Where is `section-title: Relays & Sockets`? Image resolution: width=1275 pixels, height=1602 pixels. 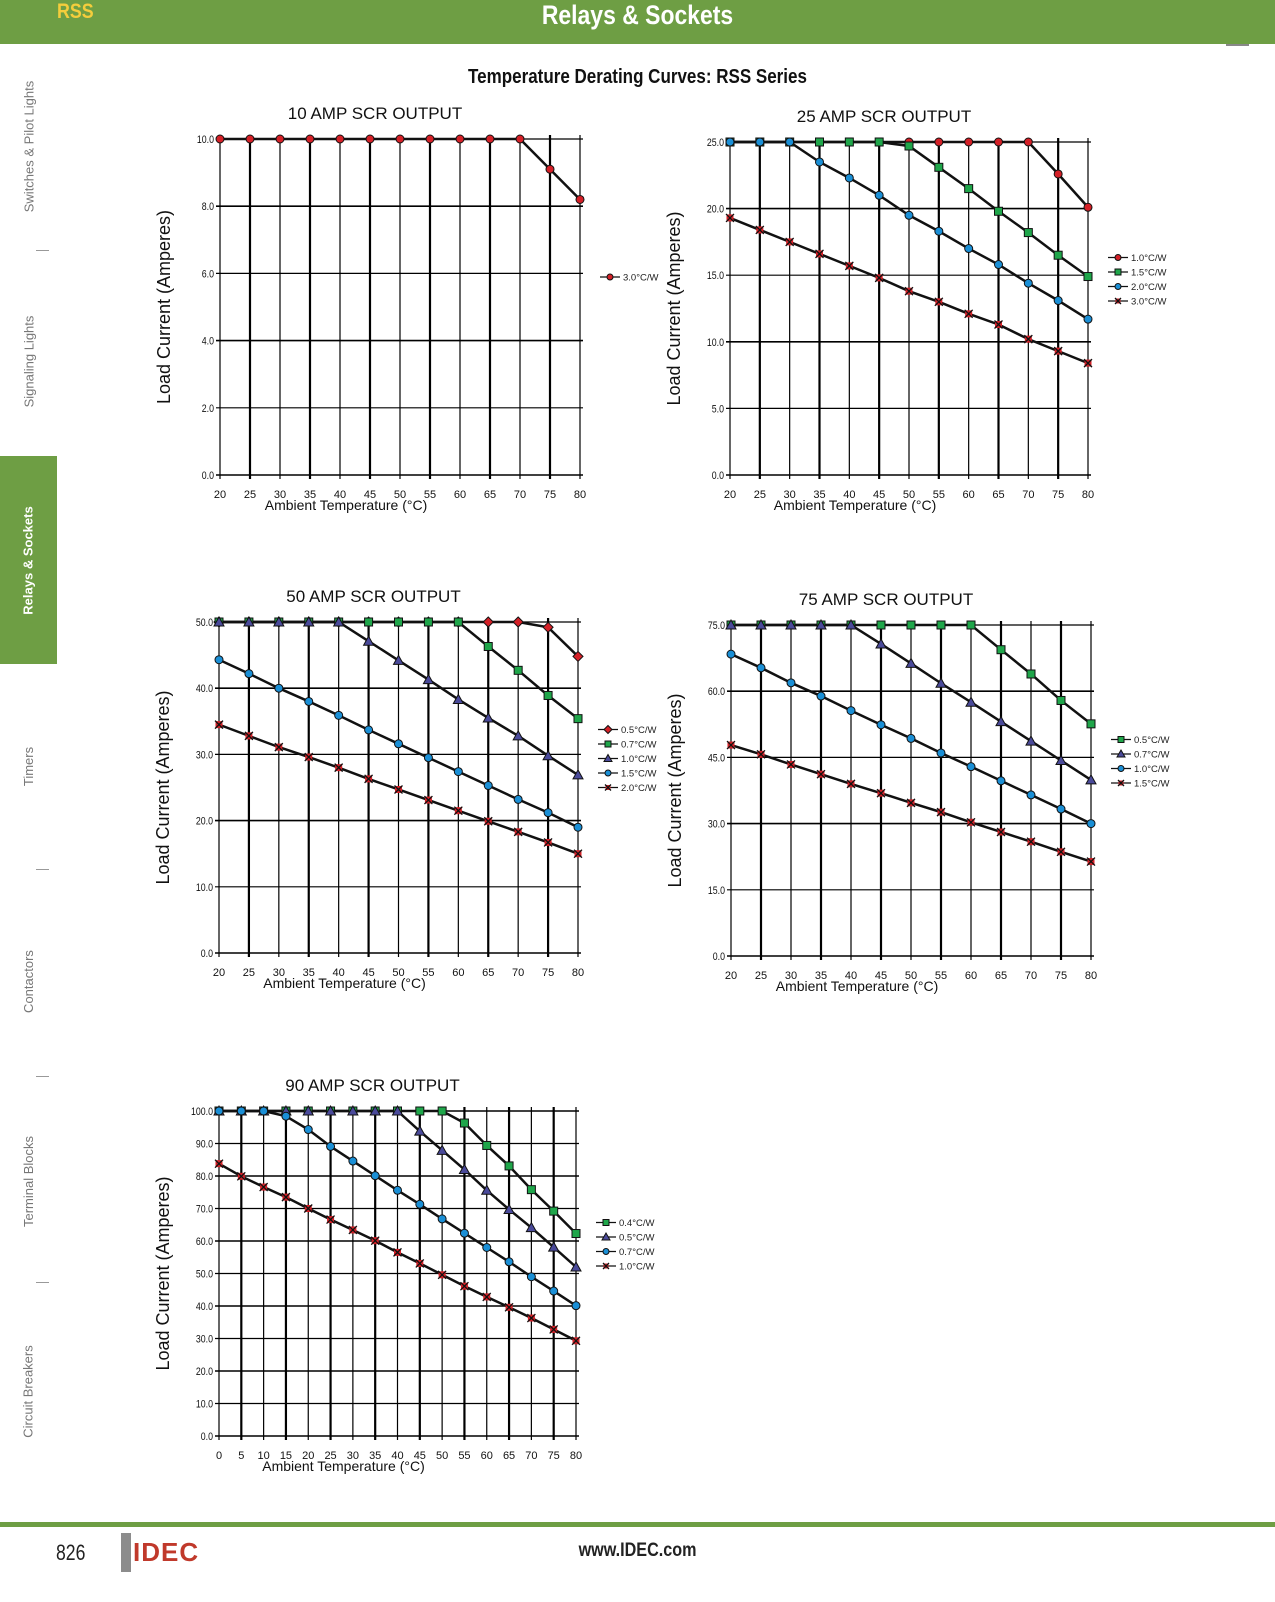 section-title: Relays & Sockets is located at coordinates (637, 15).